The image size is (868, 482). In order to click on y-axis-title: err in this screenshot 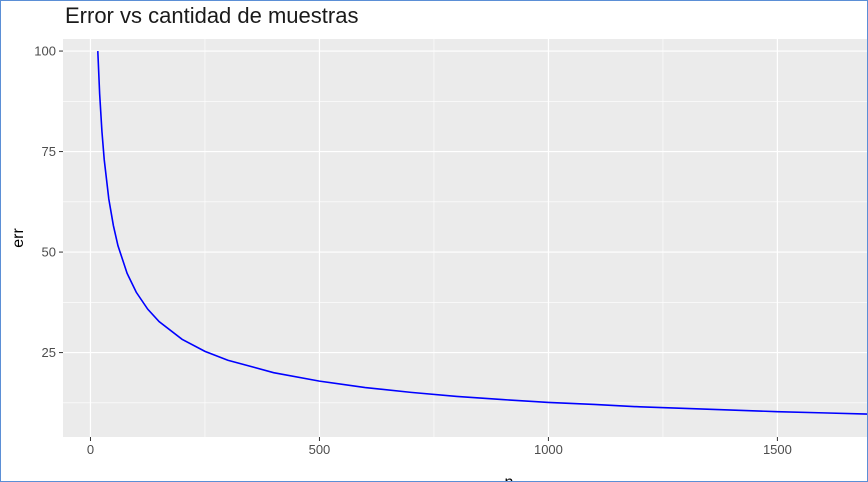, I will do `click(18, 238)`.